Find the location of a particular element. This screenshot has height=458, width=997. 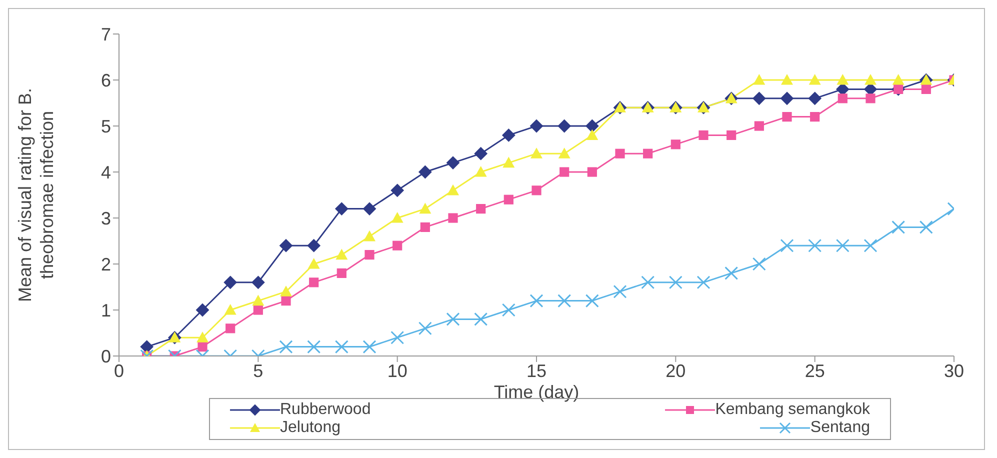

y-tick-label: 2 is located at coordinates (105, 264).